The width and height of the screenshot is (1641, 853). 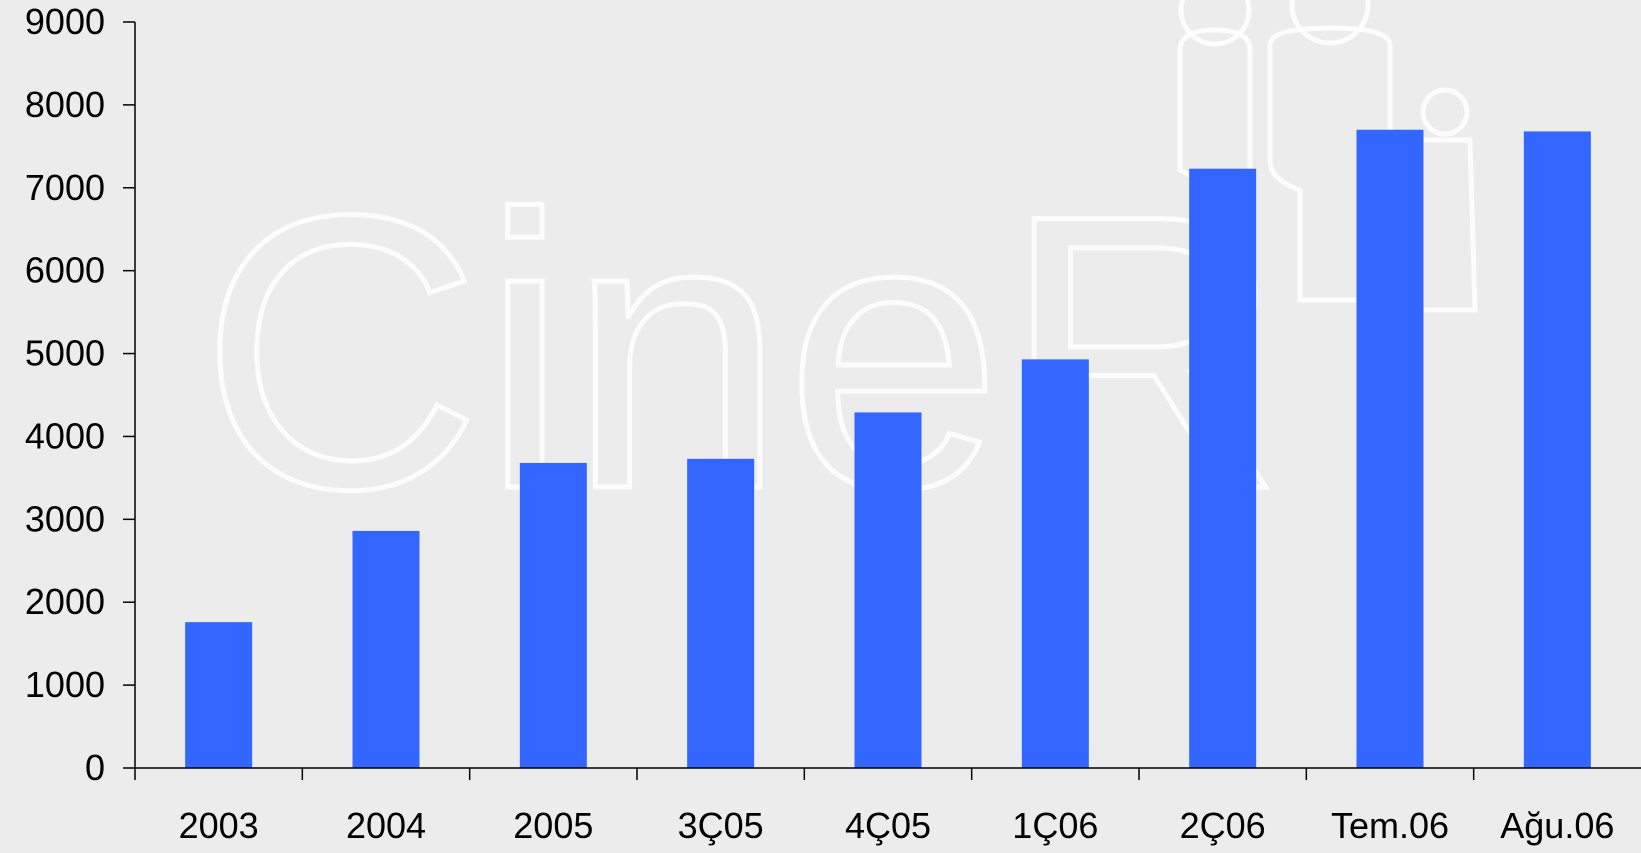 What do you see at coordinates (553, 825) in the screenshot?
I see `x-tick-label: 2005` at bounding box center [553, 825].